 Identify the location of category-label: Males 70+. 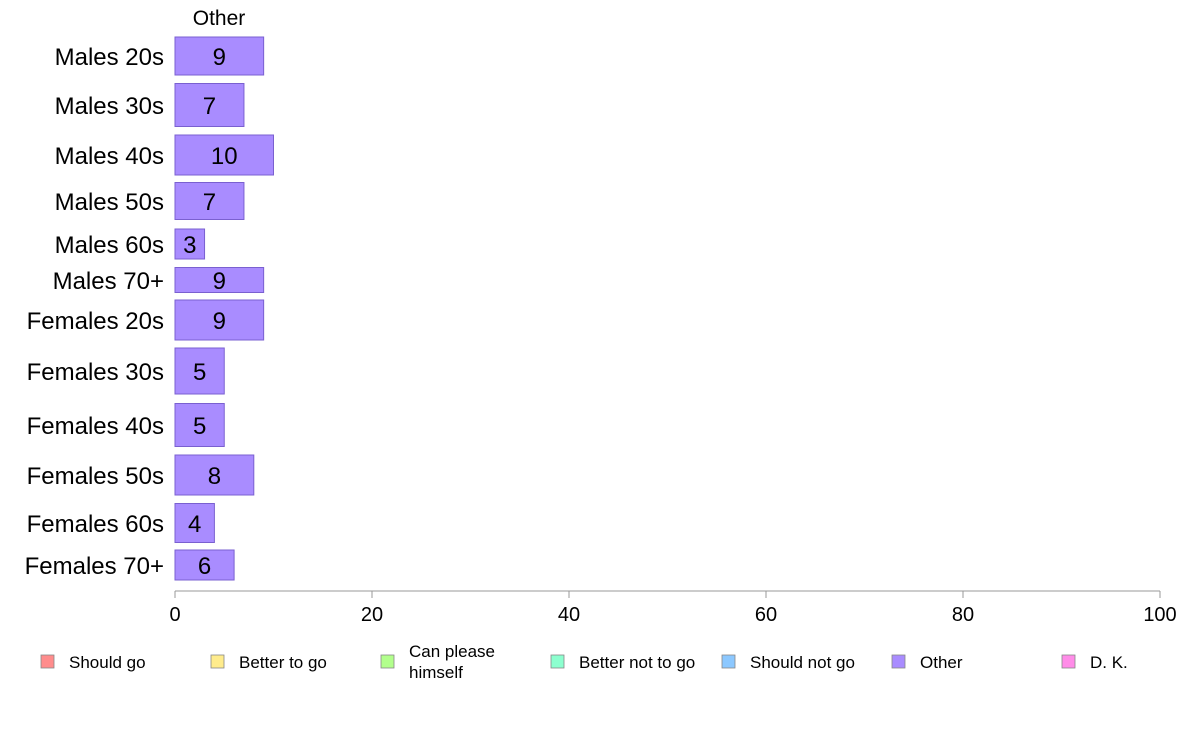
(108, 281).